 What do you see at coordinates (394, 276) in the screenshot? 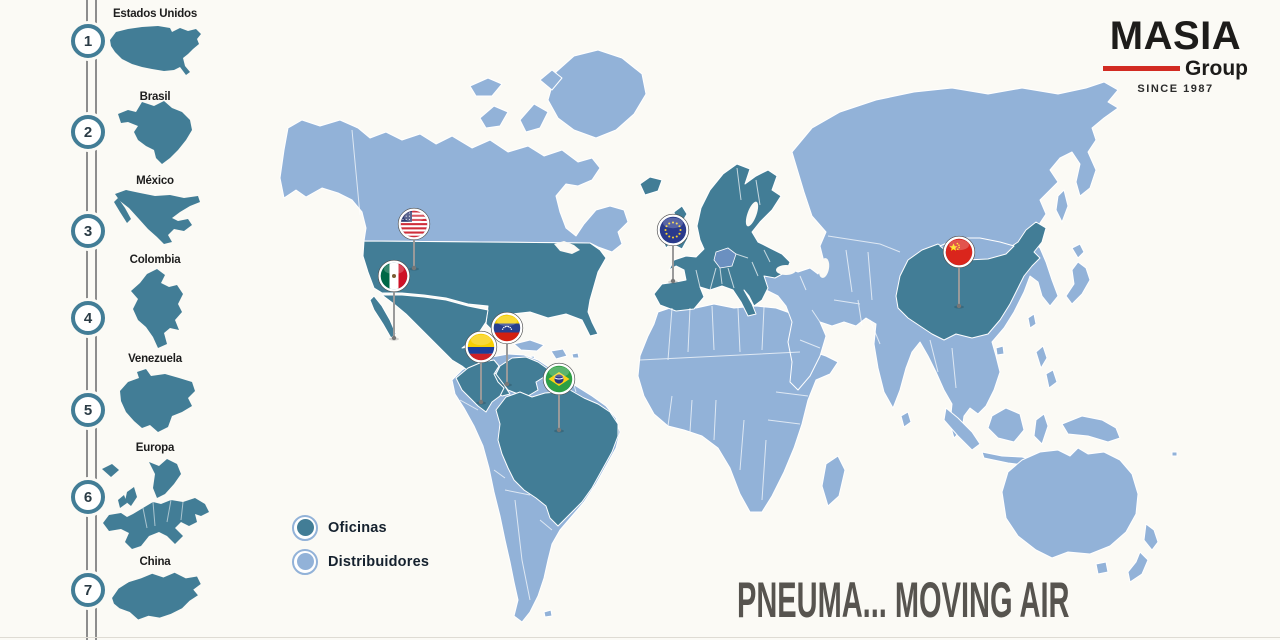
I see `mexico-flag-icon` at bounding box center [394, 276].